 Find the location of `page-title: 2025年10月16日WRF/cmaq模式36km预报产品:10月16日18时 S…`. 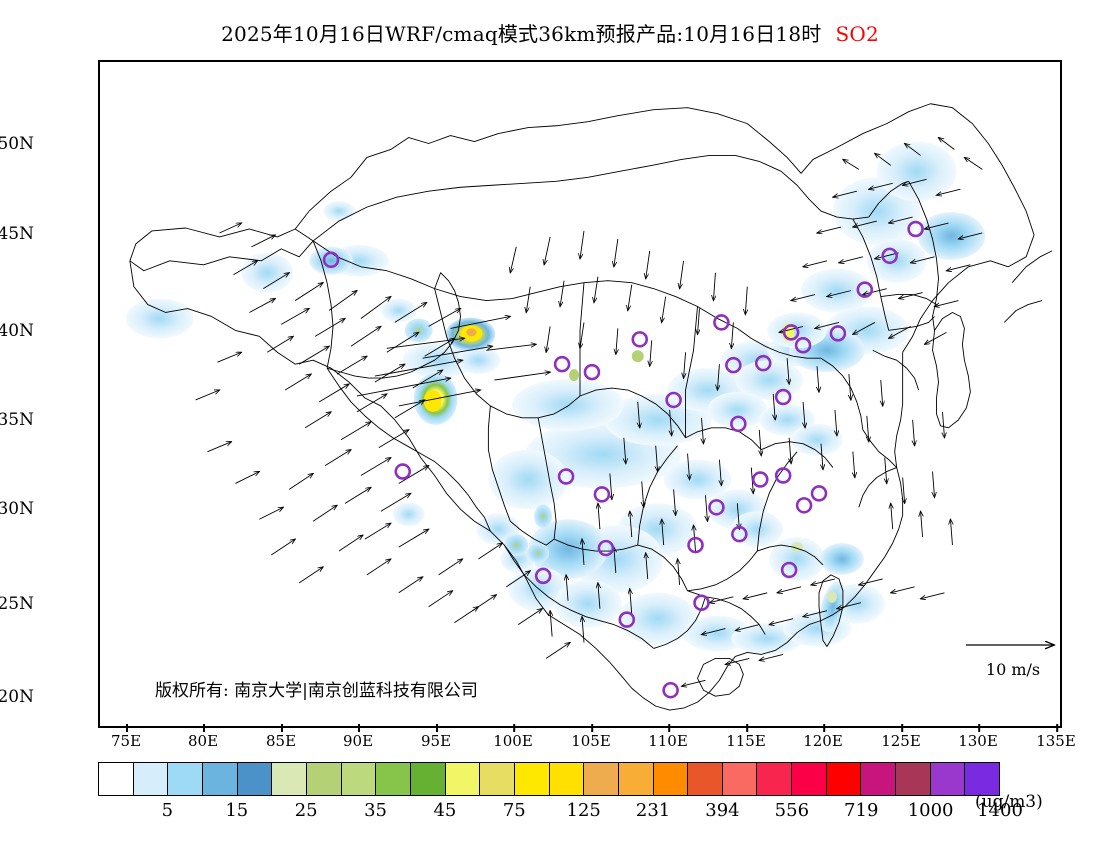

page-title: 2025年10月16日WRF/cmaq模式36km预报产品:10月16日18时 S… is located at coordinates (550, 32).